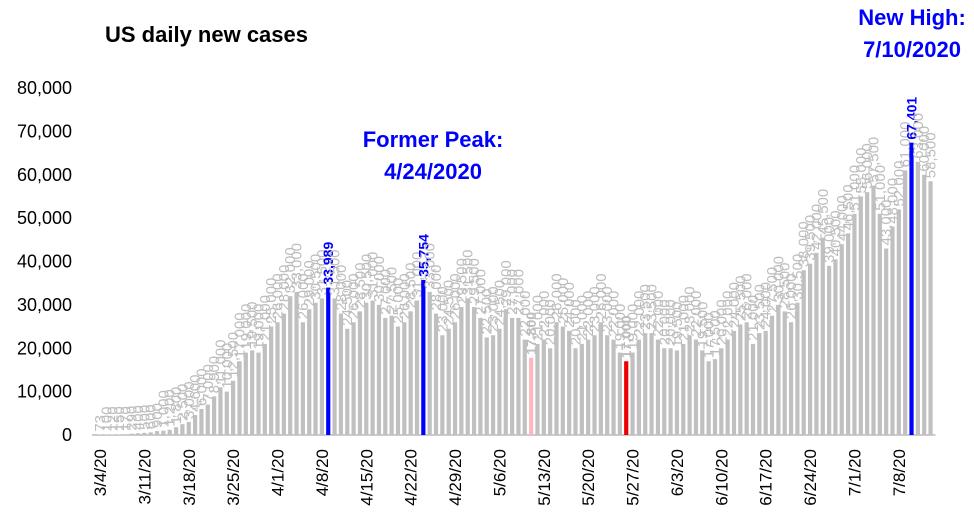 This screenshot has width=974, height=518. I want to click on x-tick-label: 5/6/20, so click(499, 472).